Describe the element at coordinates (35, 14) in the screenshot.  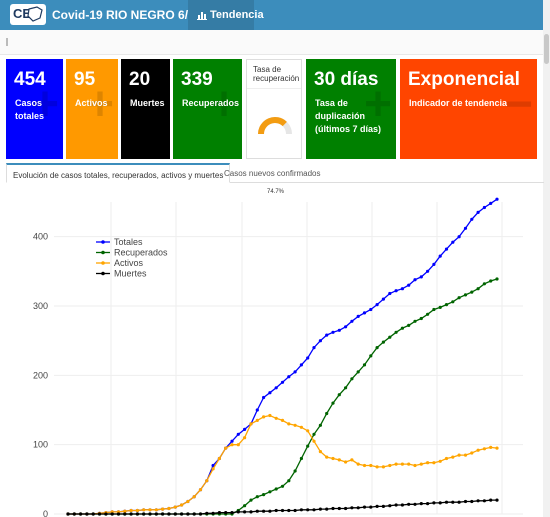
I see `map-icon` at that location.